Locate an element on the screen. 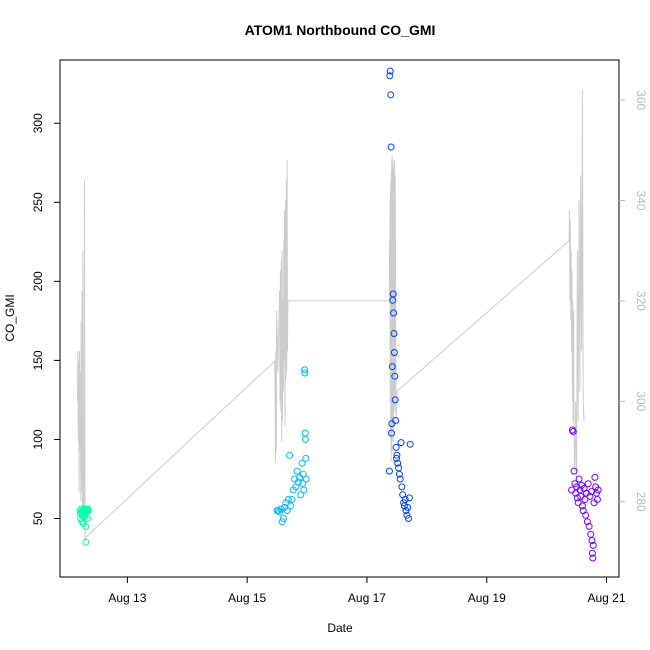  x-tick-label: Aug 13 is located at coordinates (127, 598).